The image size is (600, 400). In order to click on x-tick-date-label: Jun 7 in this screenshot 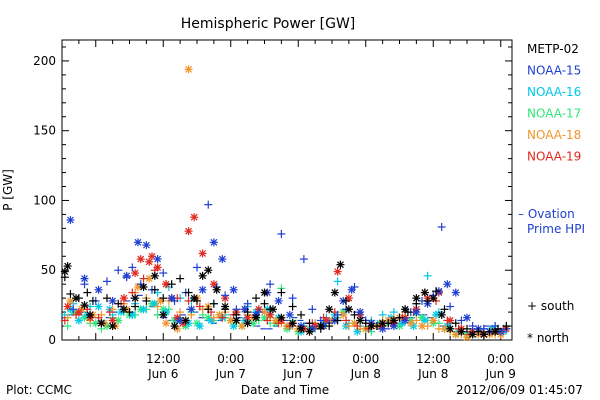, I will do `click(297, 374)`.